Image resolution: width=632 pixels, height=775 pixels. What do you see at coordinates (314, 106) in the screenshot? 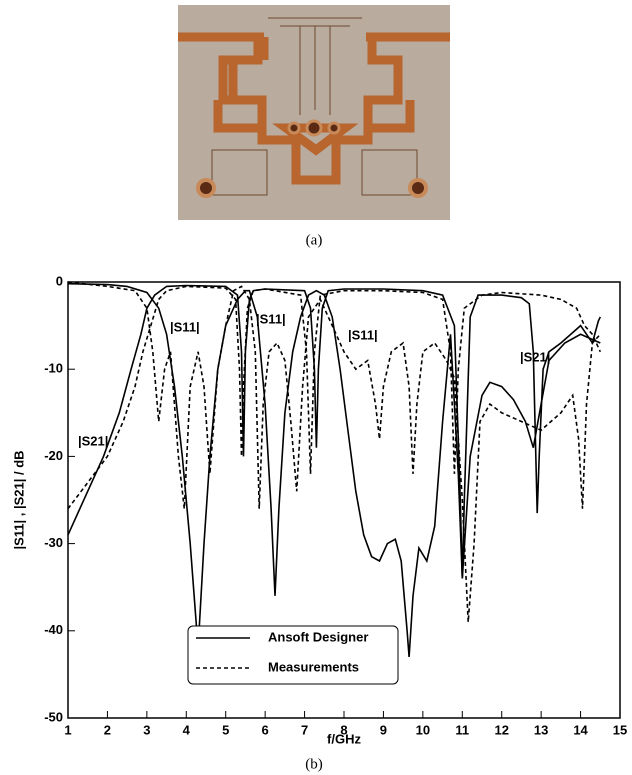
I see `thin-lines` at bounding box center [314, 106].